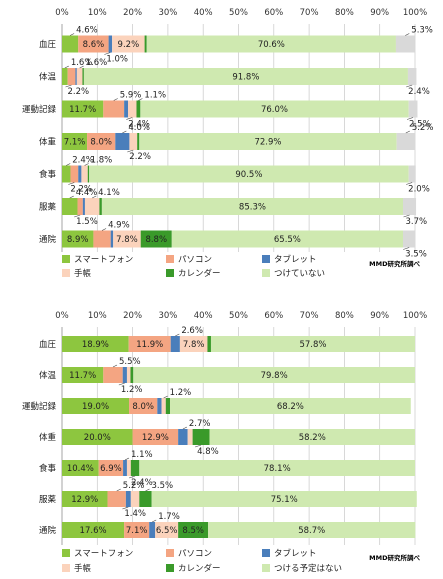 The width and height of the screenshot is (443, 579). What do you see at coordinates (80, 469) in the screenshot?
I see `data-label: 10.4%` at bounding box center [80, 469].